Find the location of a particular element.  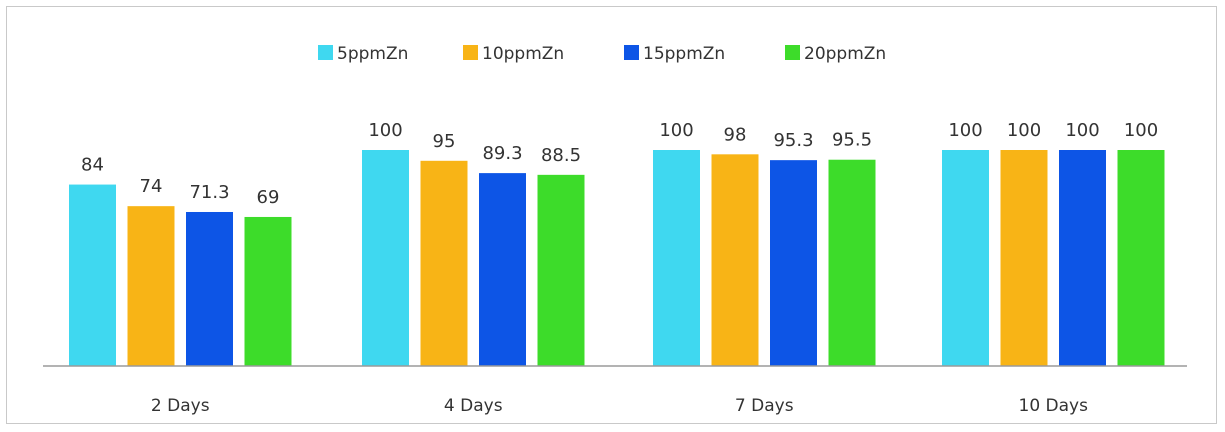

legend-swatch-20ppmzn is located at coordinates (792, 52).